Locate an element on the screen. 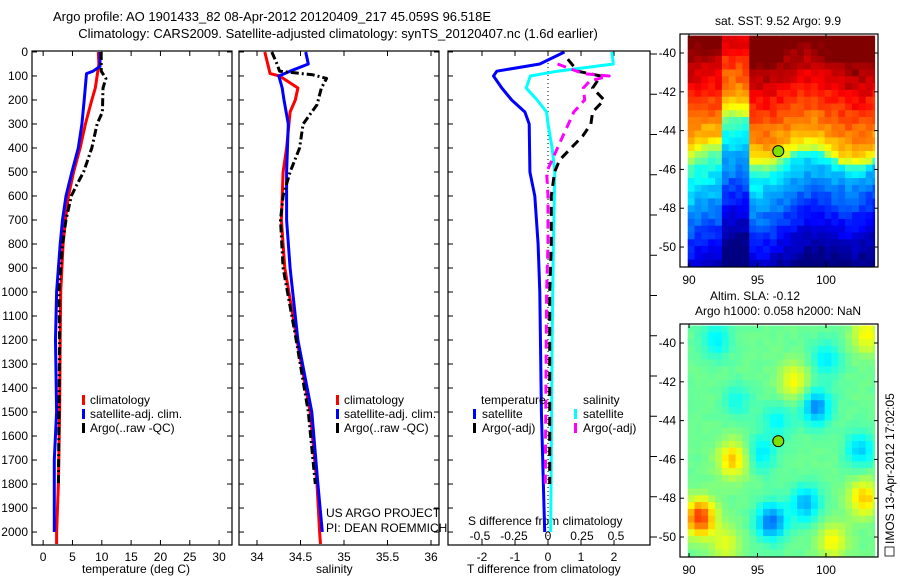 The image size is (900, 580). x-tick-label: 10 is located at coordinates (102, 557).